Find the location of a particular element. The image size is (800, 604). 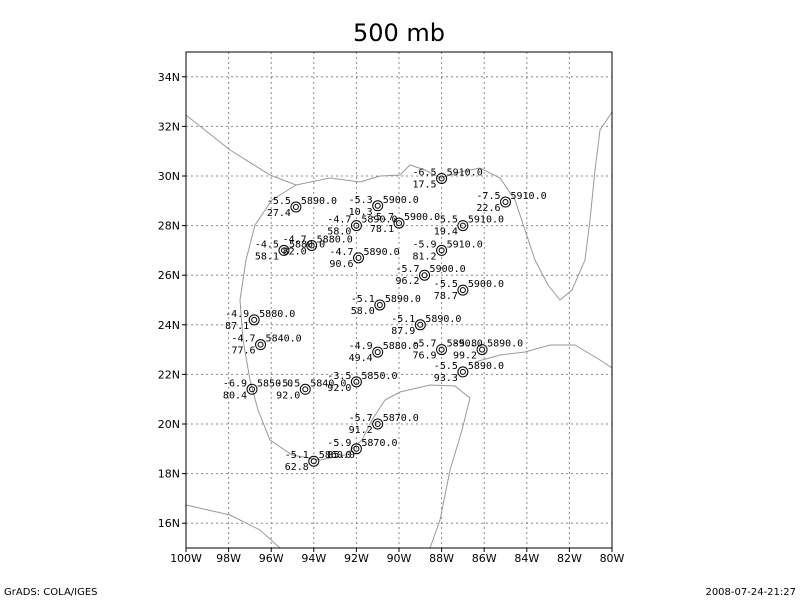

station-dew: 78.1 is located at coordinates (382, 229).